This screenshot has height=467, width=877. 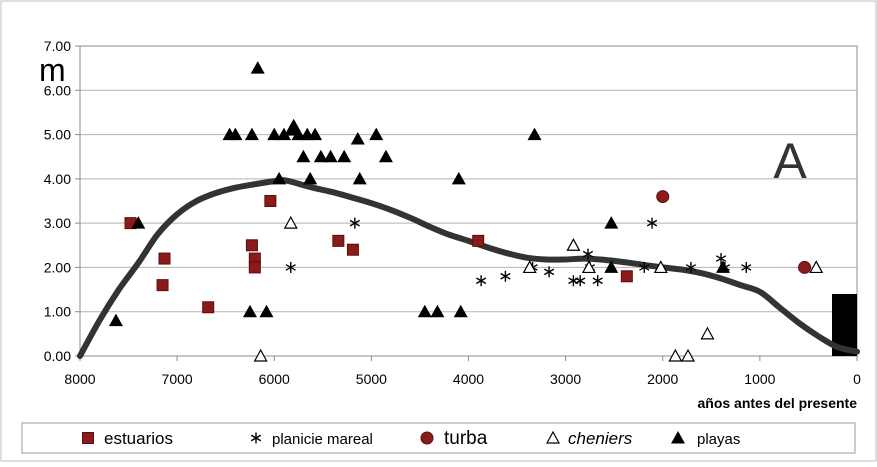 I want to click on y-axis: 0.00 1.00 2.00 3.00 4.00 5.00 6.00 7.00, so click(x=62, y=201).